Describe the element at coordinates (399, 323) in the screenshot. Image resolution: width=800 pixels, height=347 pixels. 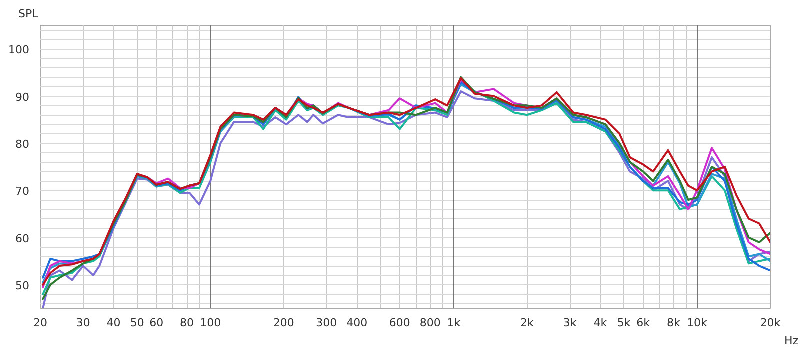
I see `x-tick-label: 600` at that location.